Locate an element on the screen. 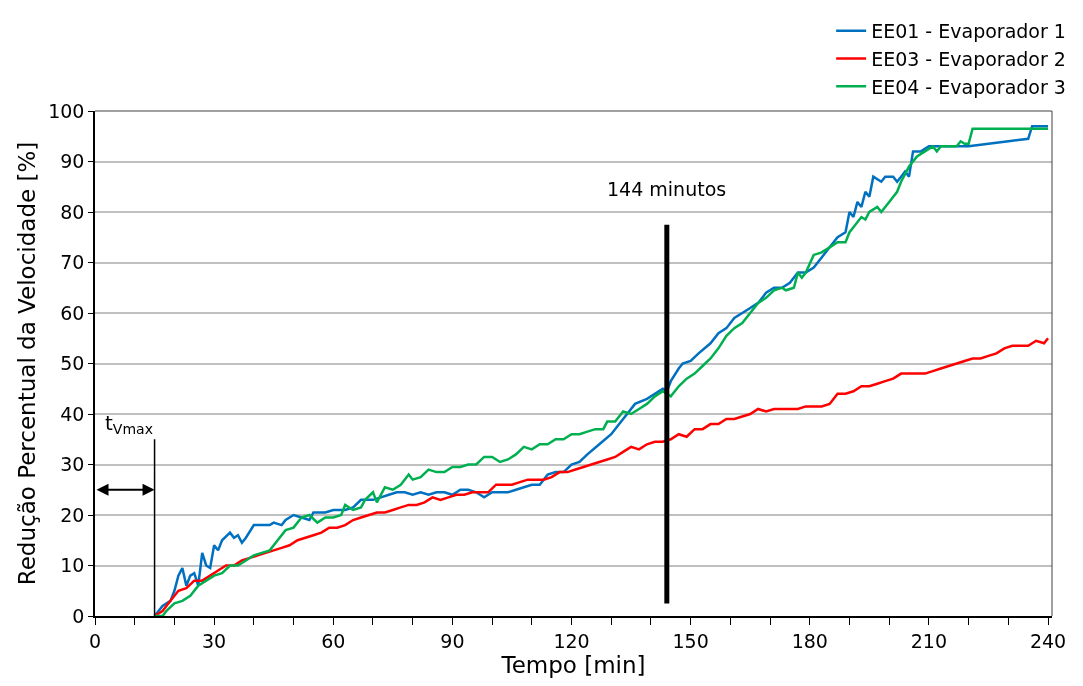 This screenshot has height=686, width=1083. y-tick-label: 20 is located at coordinates (72, 514).